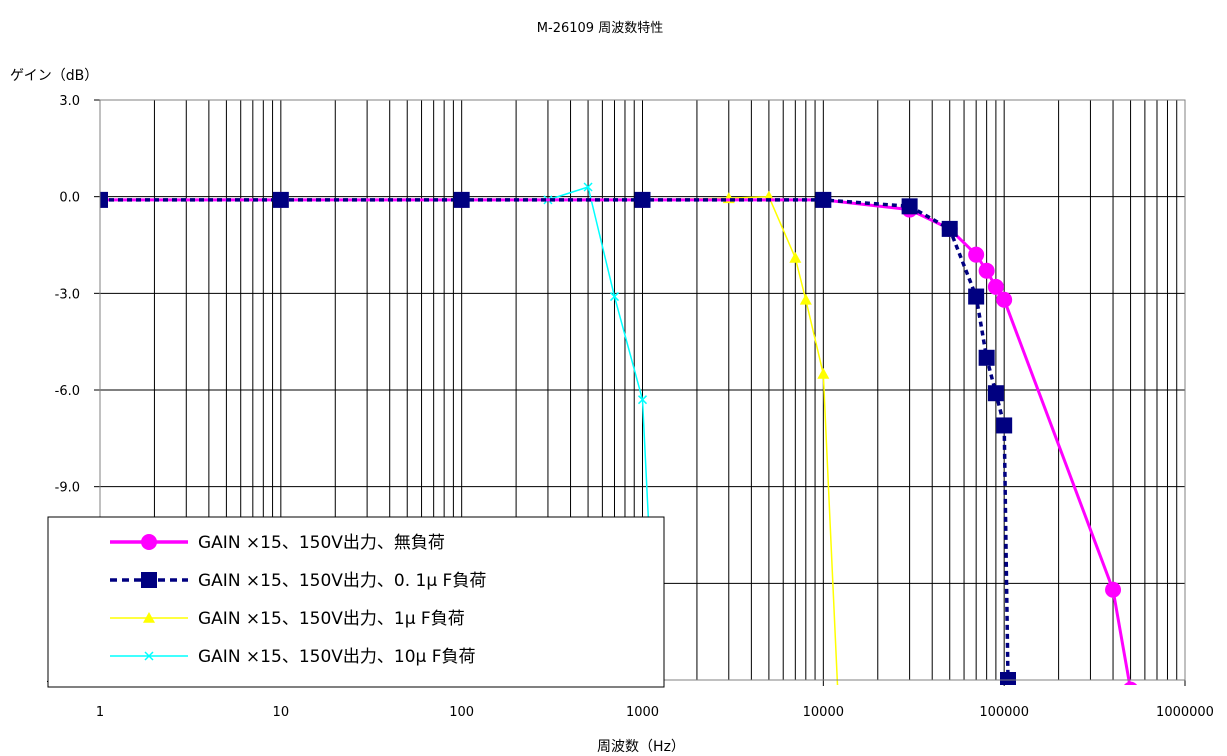 Image resolution: width=1227 pixels, height=756 pixels. What do you see at coordinates (342, 581) in the screenshot?
I see `legend-label: GAIN ×15、150V出力、0. 1μ F負荷` at bounding box center [342, 581].